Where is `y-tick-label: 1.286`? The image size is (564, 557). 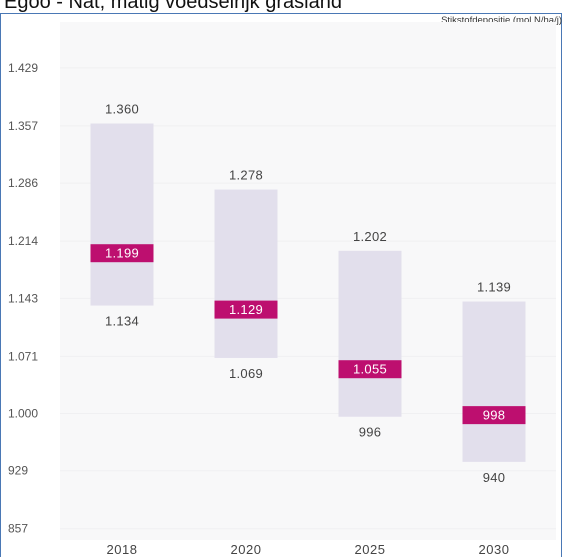
y-tick-label: 1.286 is located at coordinates (23, 183).